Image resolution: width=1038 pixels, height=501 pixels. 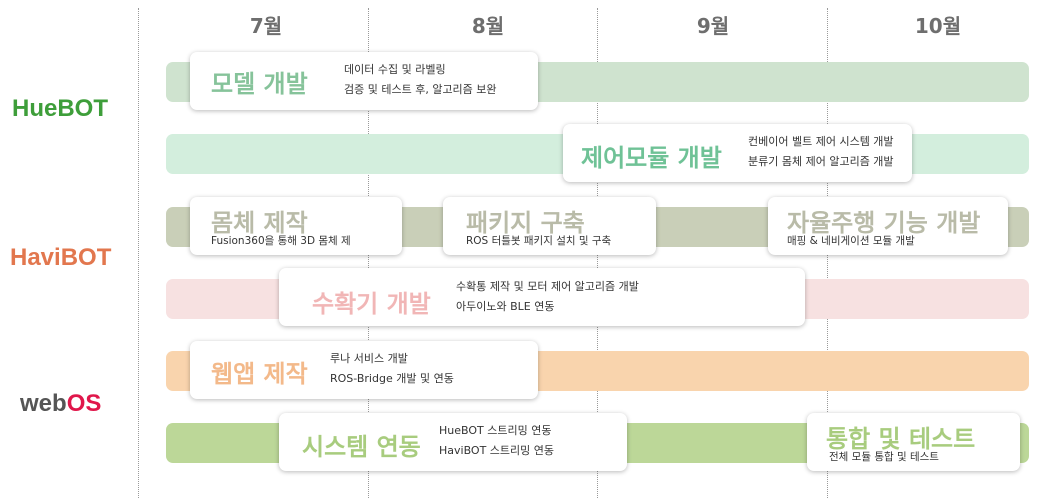 What do you see at coordinates (488, 26) in the screenshot?
I see `month-label-aug: 8월` at bounding box center [488, 26].